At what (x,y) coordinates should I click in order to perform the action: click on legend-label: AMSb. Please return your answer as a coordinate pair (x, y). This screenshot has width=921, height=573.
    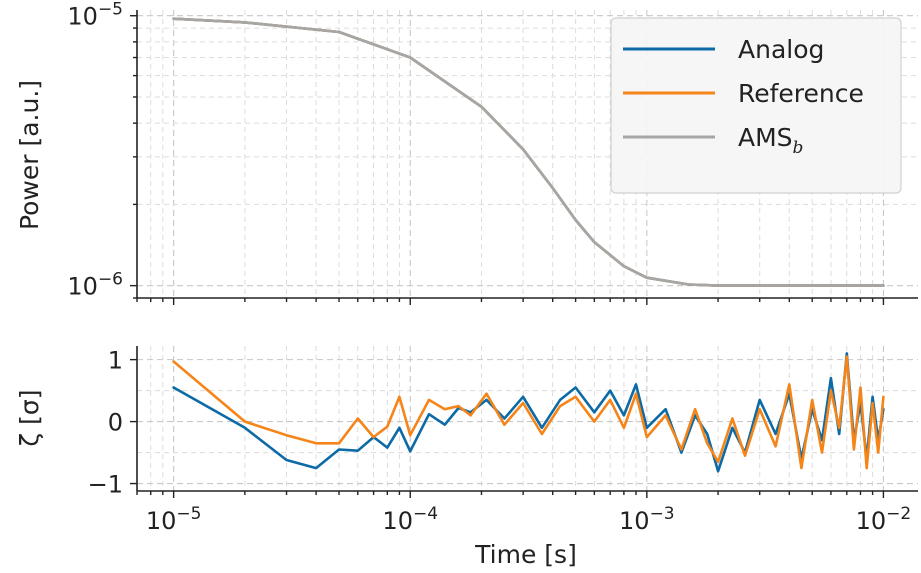
    Looking at the image, I should click on (770, 140).